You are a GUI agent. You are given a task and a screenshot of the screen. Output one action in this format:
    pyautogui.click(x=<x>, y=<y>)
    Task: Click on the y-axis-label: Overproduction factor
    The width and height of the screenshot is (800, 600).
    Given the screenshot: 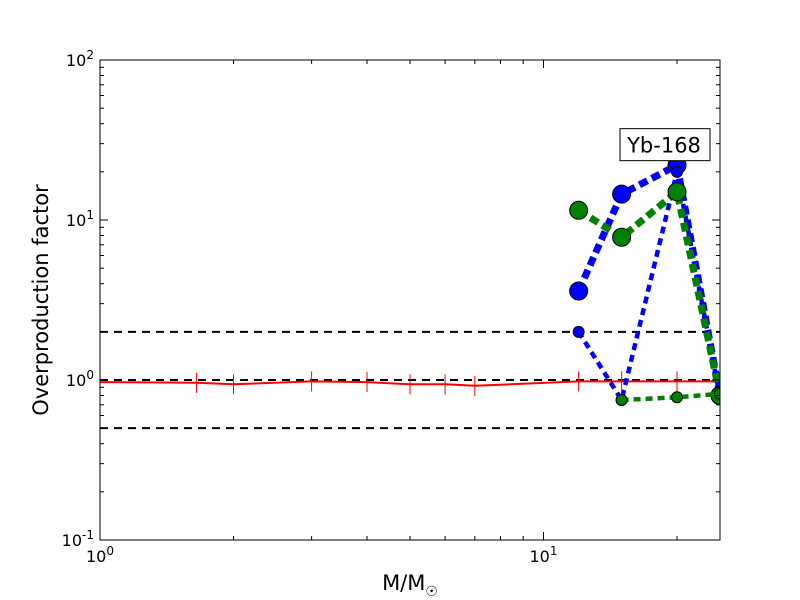 What is the action you would take?
    pyautogui.click(x=41, y=300)
    